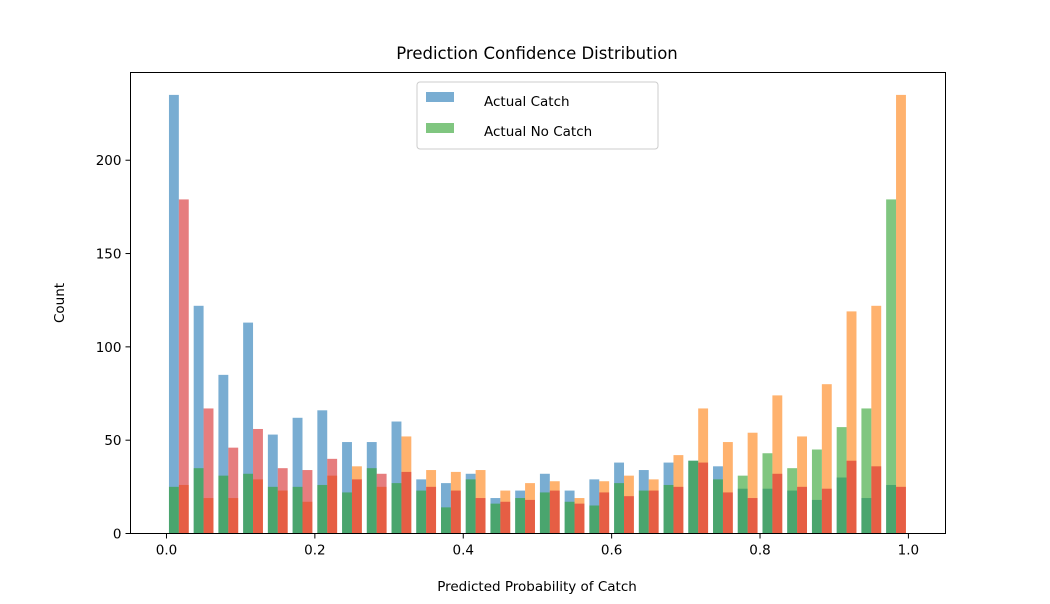  I want to click on y-axis-label: Count, so click(60, 303).